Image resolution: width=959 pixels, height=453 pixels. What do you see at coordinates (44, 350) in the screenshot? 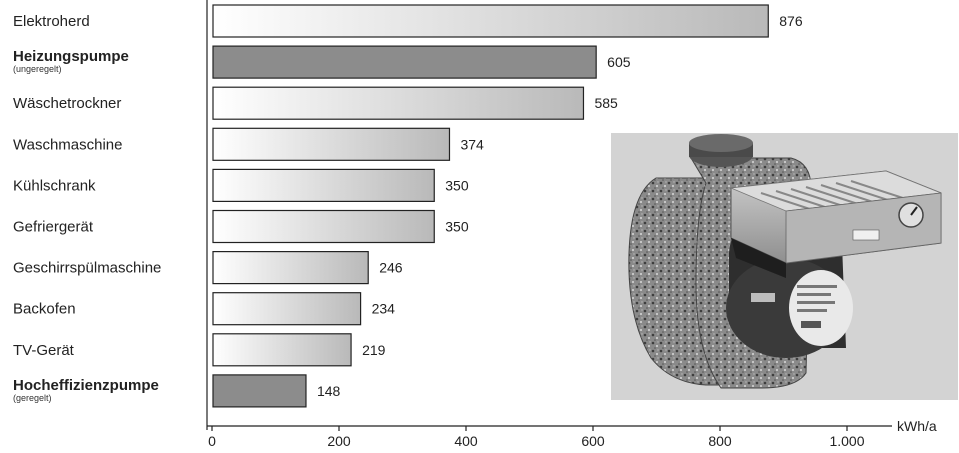
I see `category-label: TV-Gerät` at bounding box center [44, 350].